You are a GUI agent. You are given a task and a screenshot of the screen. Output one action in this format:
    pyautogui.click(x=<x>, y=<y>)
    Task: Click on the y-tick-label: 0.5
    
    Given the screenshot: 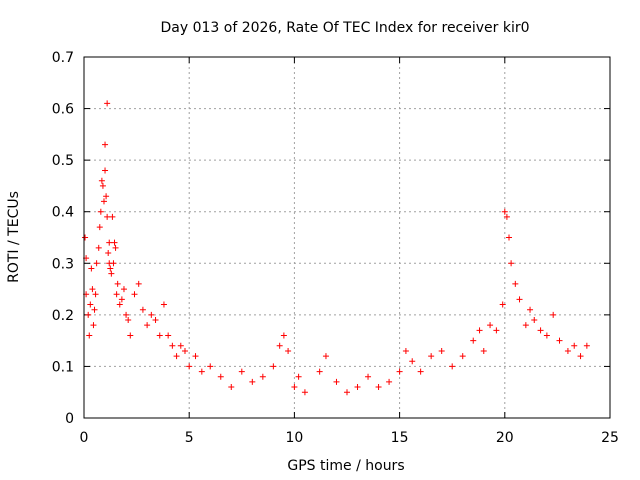 What is the action you would take?
    pyautogui.click(x=63, y=161)
    